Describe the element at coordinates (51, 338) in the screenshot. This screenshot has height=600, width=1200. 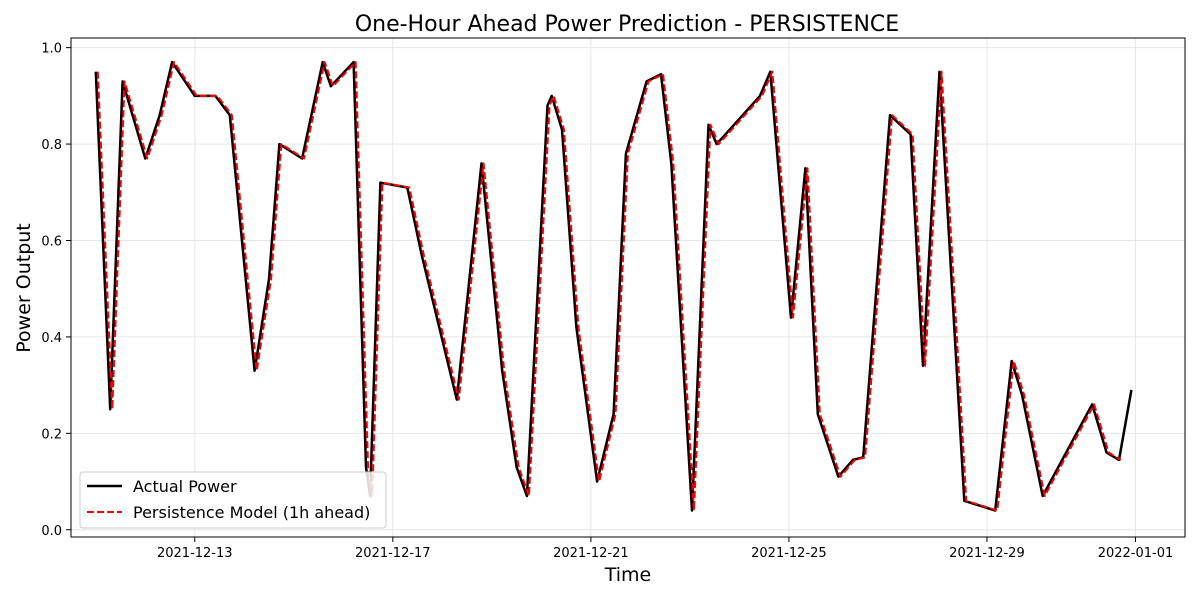
I see `y-tick-label: 0.4` at that location.